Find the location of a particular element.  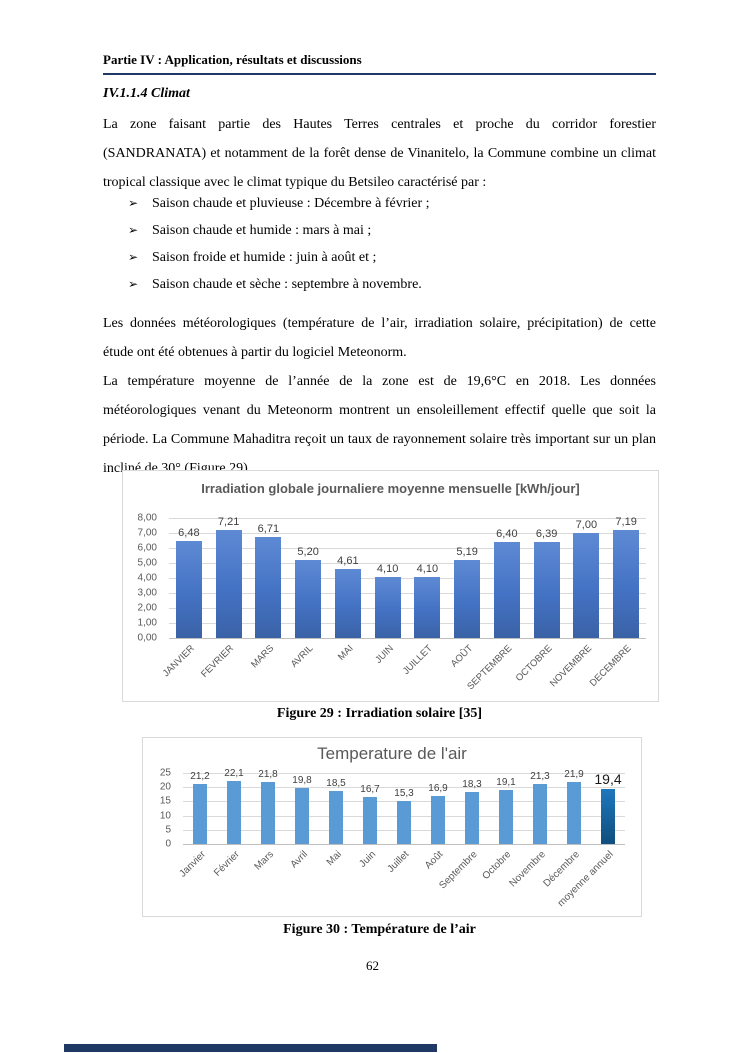

x-tick-label: AVRIL is located at coordinates (302, 656).